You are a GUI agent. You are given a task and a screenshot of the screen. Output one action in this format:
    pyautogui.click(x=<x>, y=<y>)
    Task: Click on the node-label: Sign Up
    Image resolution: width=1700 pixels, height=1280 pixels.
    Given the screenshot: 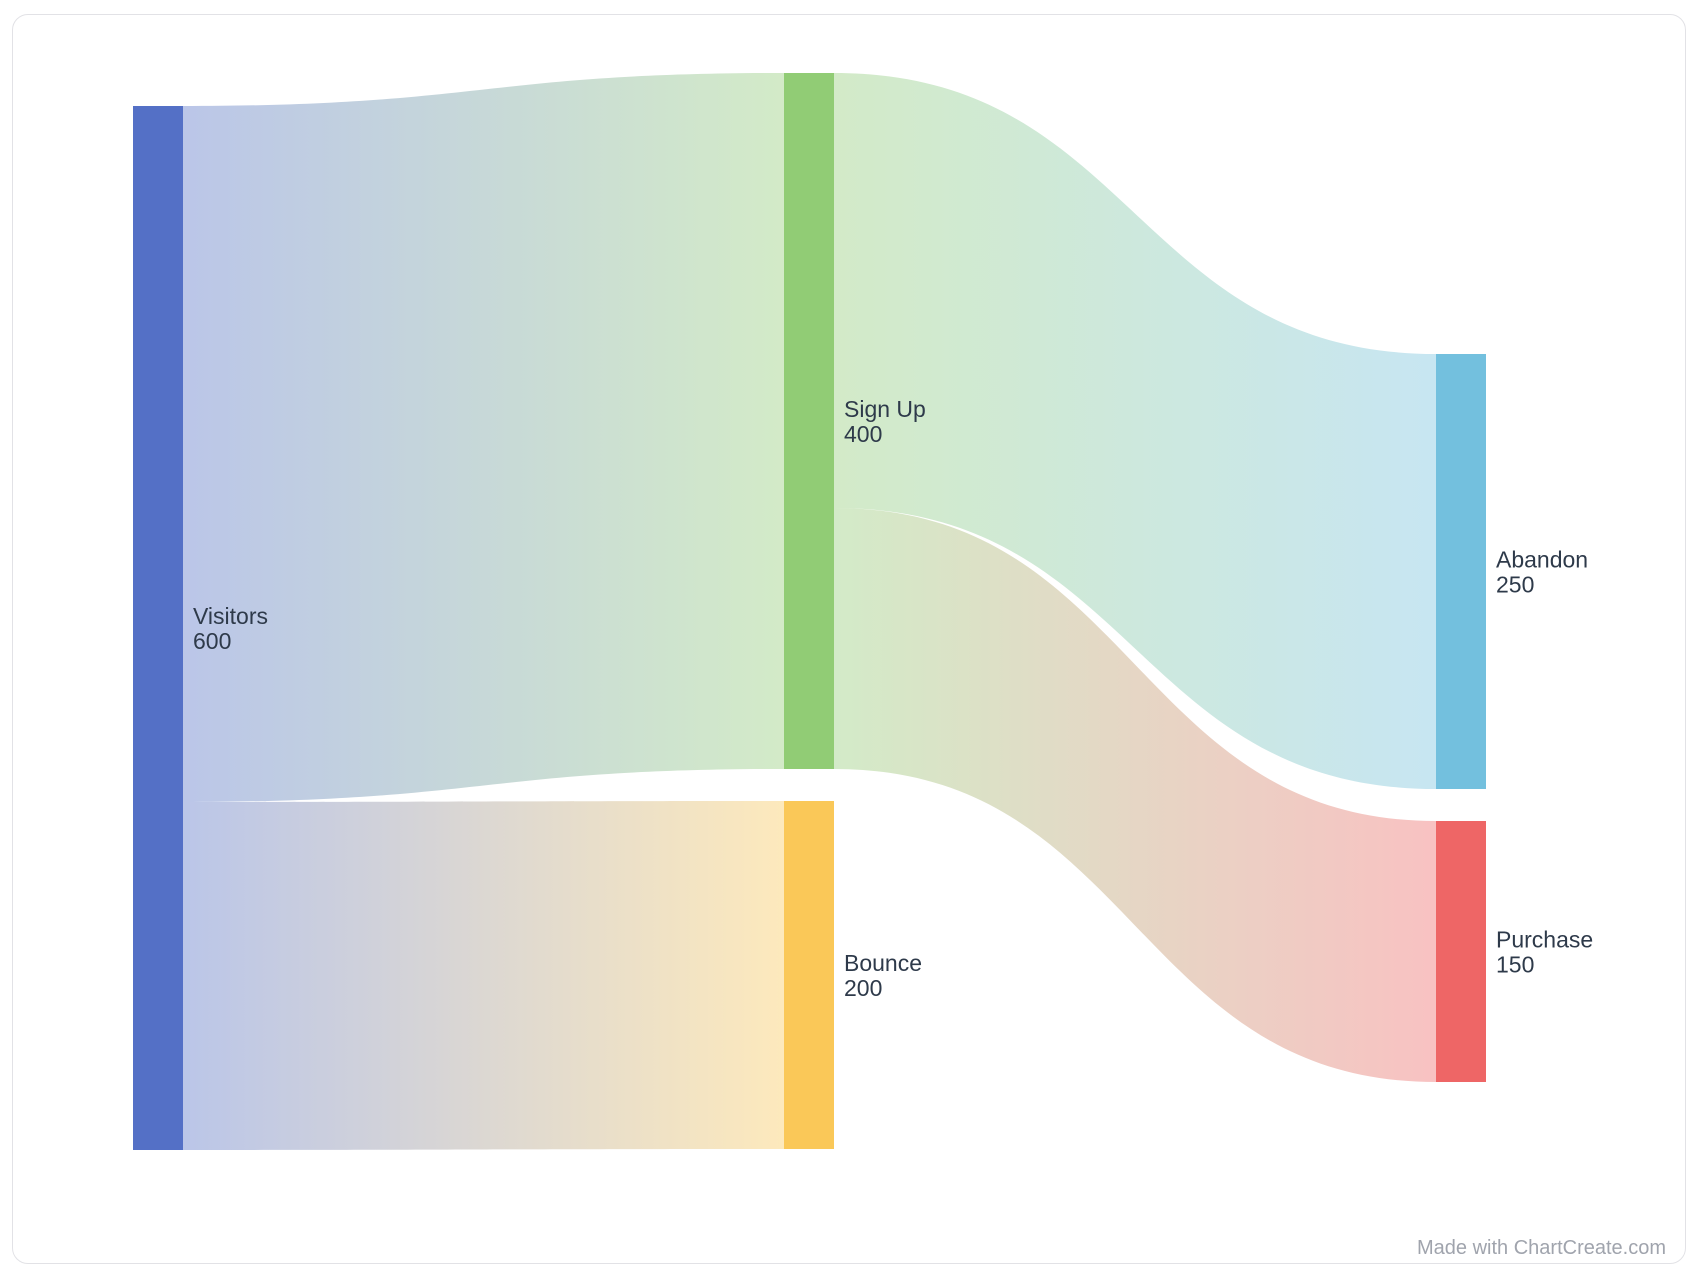 What is the action you would take?
    pyautogui.click(x=885, y=409)
    